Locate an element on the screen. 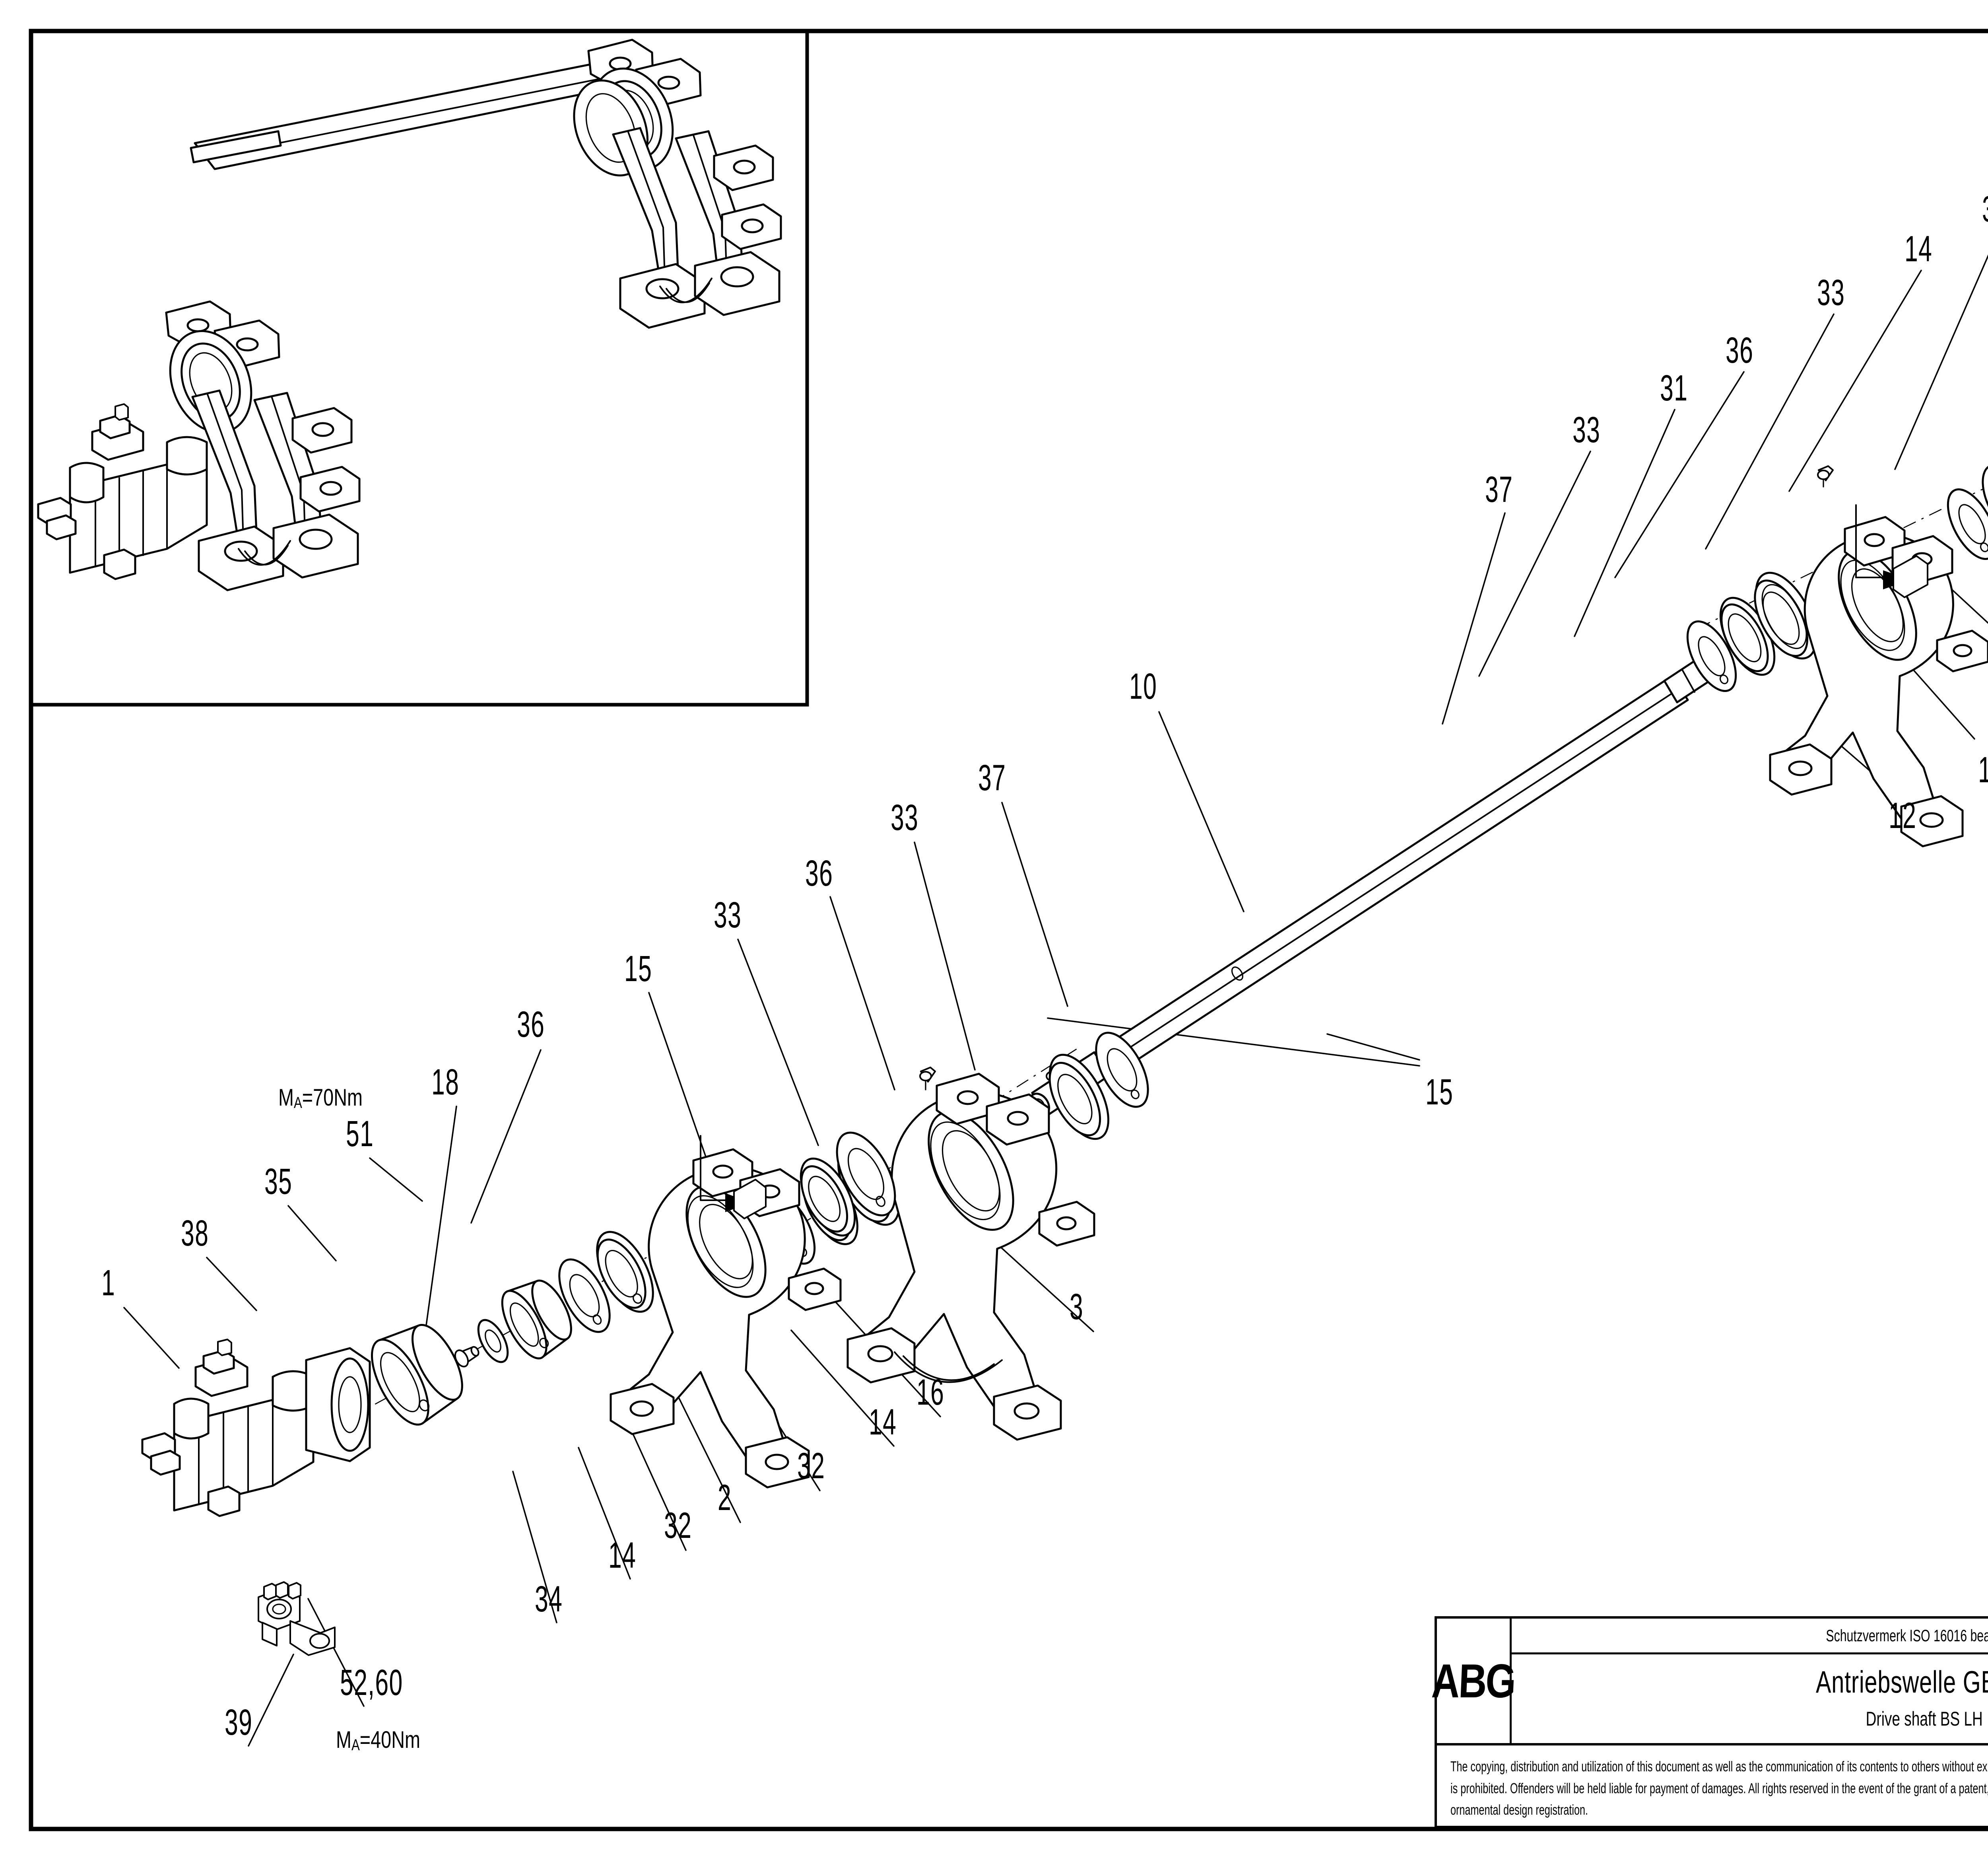 The width and height of the screenshot is (1988, 1860). title-cell: Antriebswelle GB LH Drive shaft BS LH is located at coordinates (1750, 1698).